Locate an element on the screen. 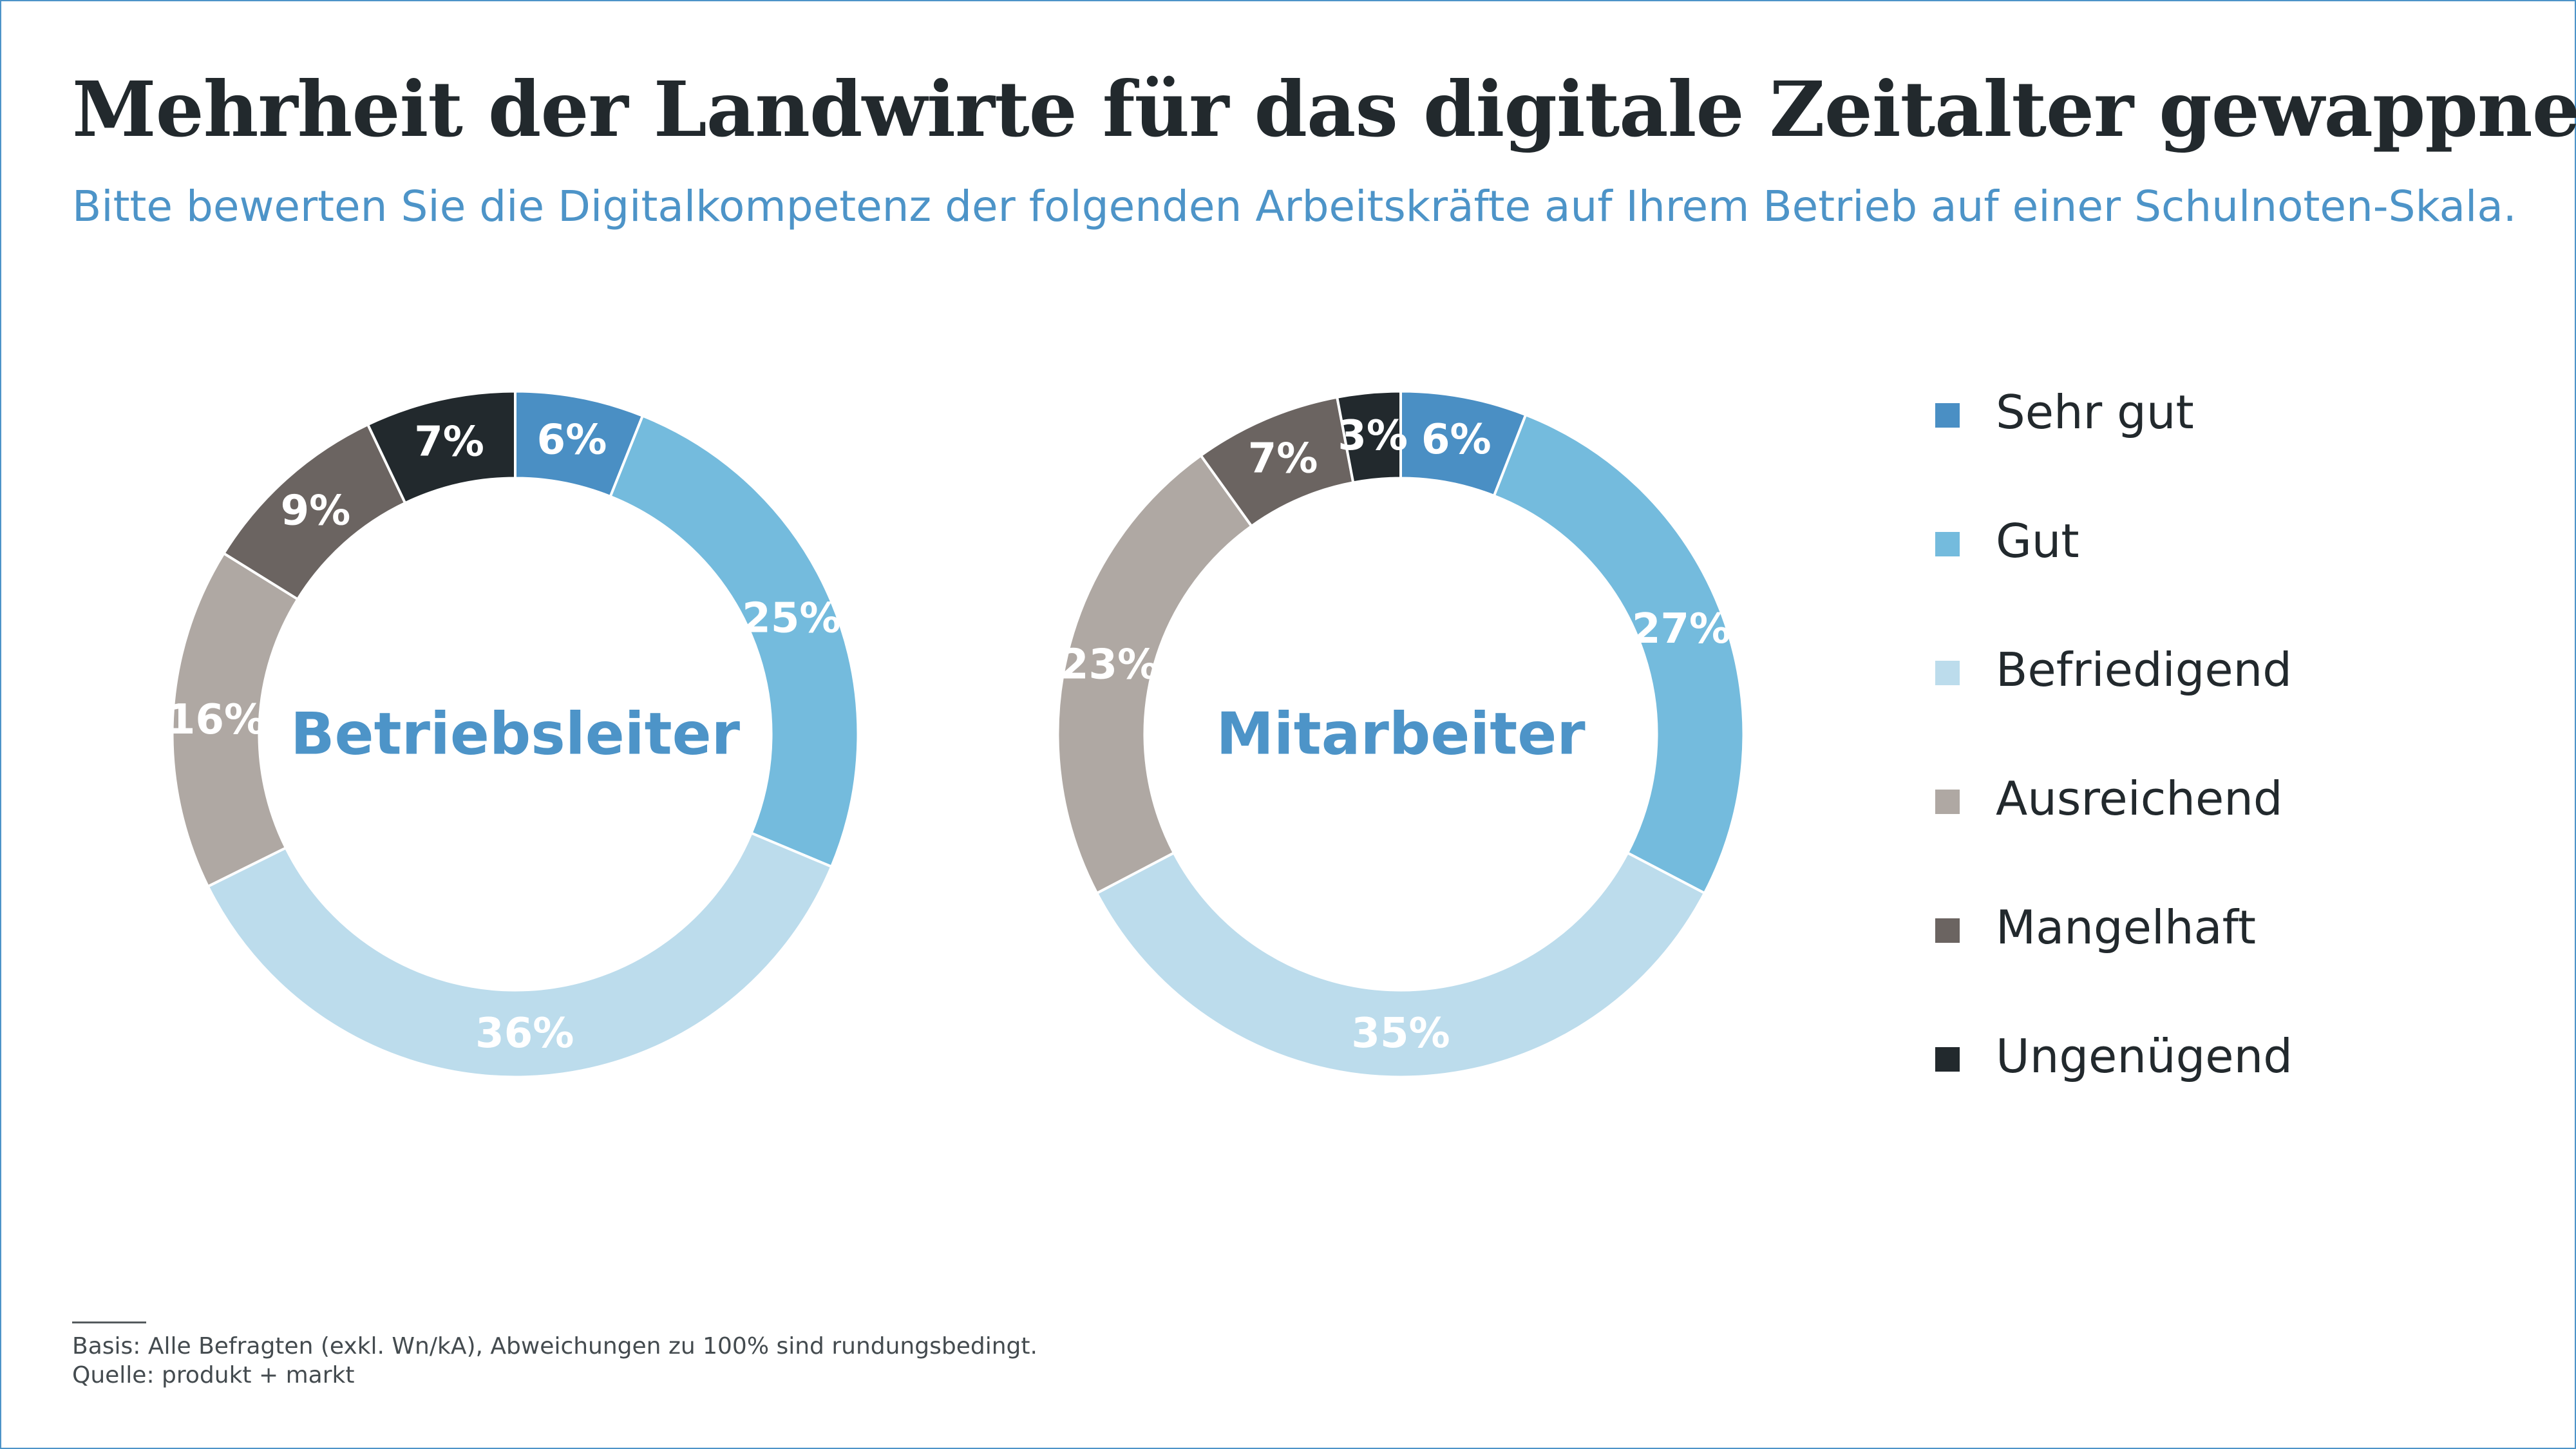 The width and height of the screenshot is (2576, 1449). footer-source: Quelle: produkt + markt is located at coordinates (214, 1375).